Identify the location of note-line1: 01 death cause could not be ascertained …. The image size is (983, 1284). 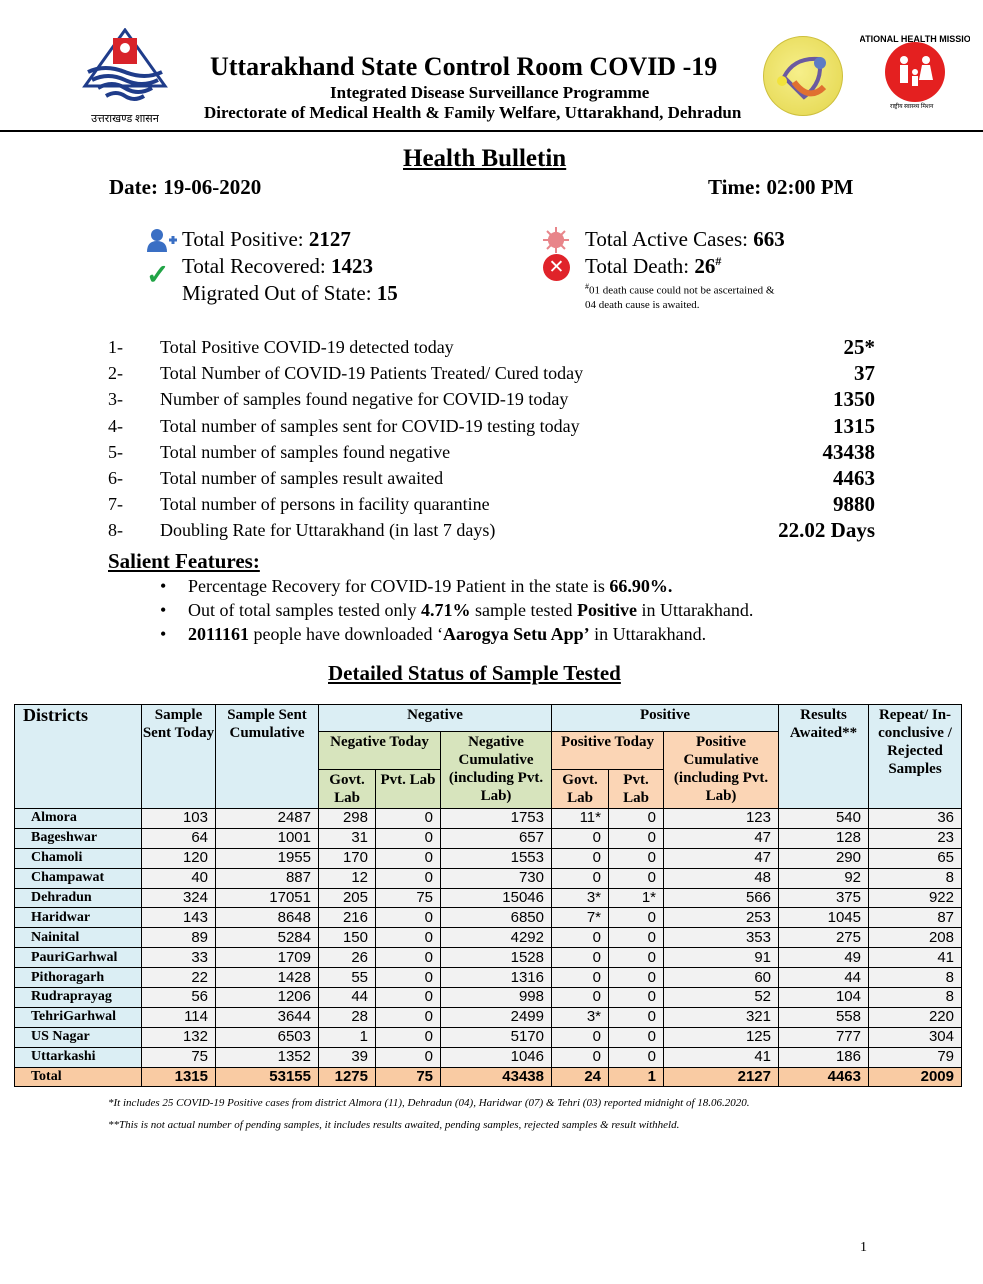
(682, 290).